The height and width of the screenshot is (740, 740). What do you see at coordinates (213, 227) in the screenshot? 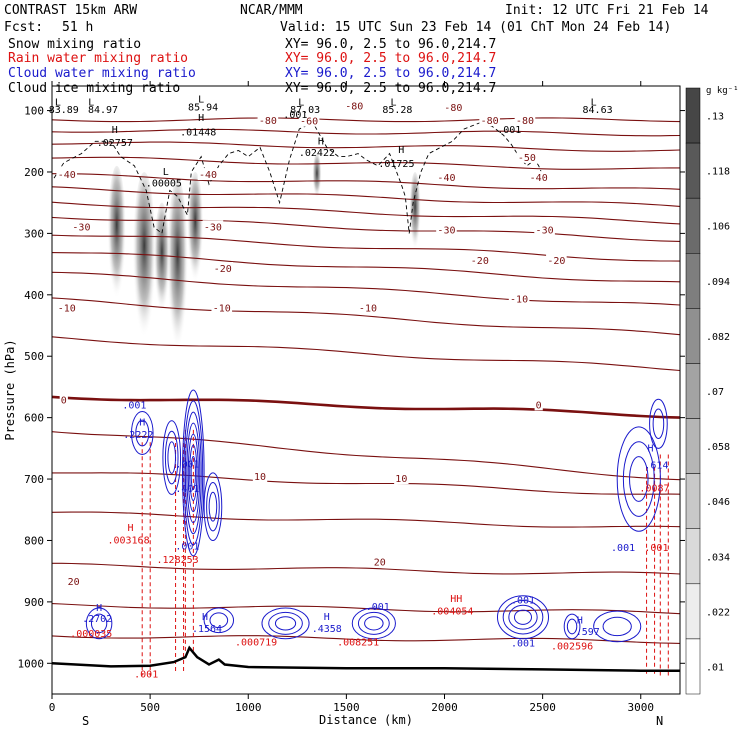
I see `contour-label: -30` at bounding box center [213, 227].